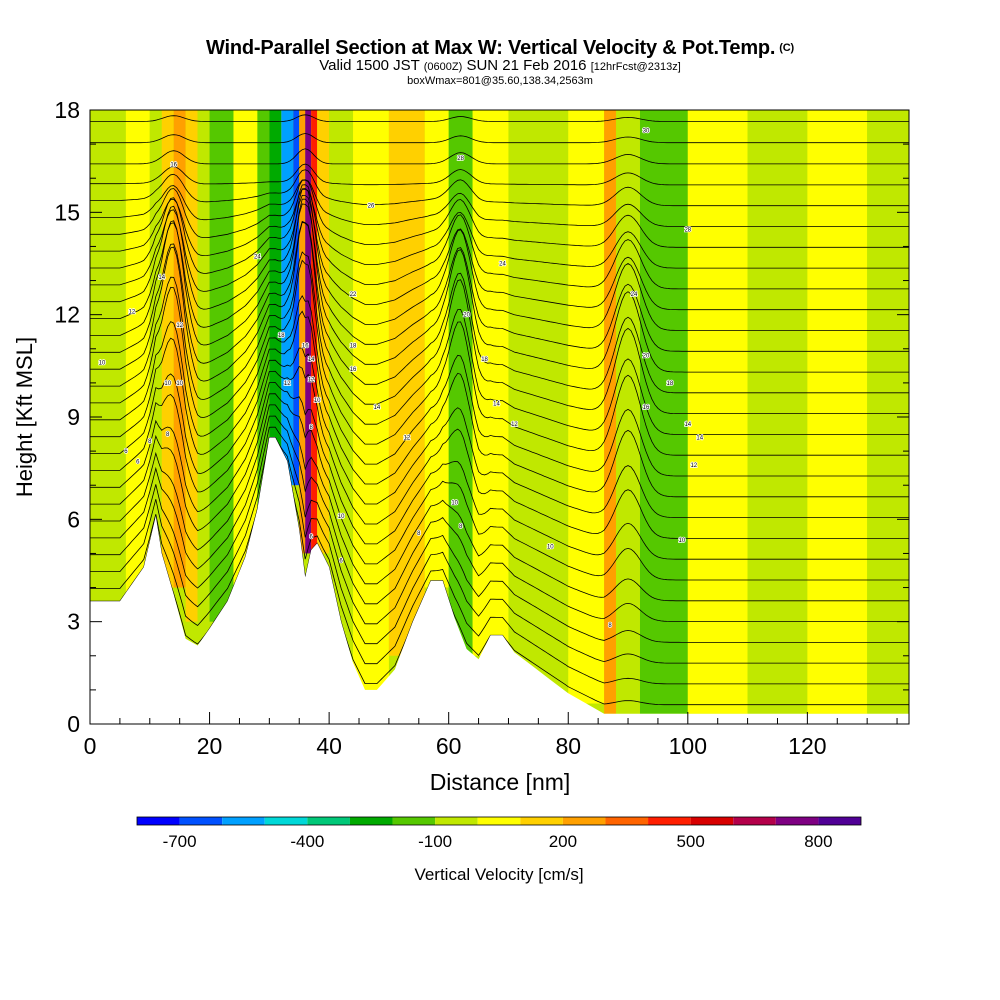 Image resolution: width=1000 pixels, height=1000 pixels. What do you see at coordinates (329, 746) in the screenshot?
I see `x-tick-label: 40` at bounding box center [329, 746].